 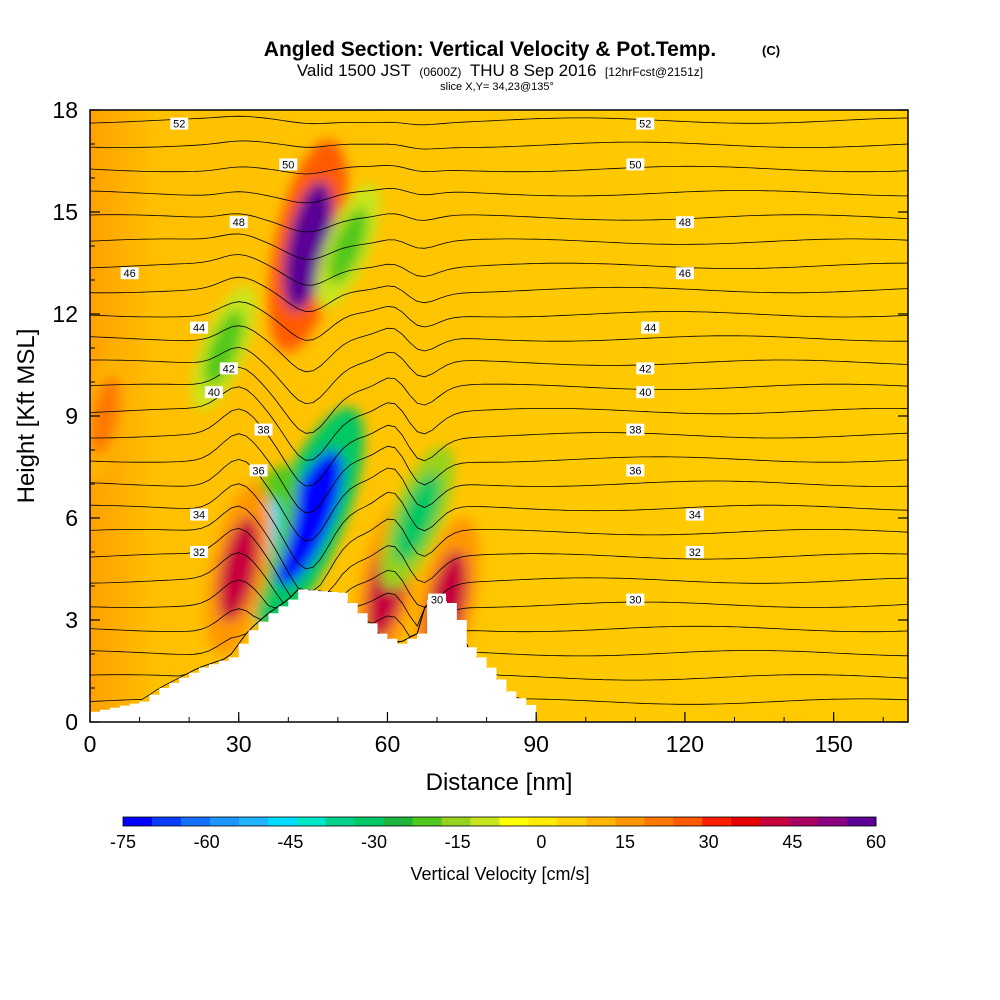 I want to click on colorbar-tick-label: 45, so click(x=792, y=842).